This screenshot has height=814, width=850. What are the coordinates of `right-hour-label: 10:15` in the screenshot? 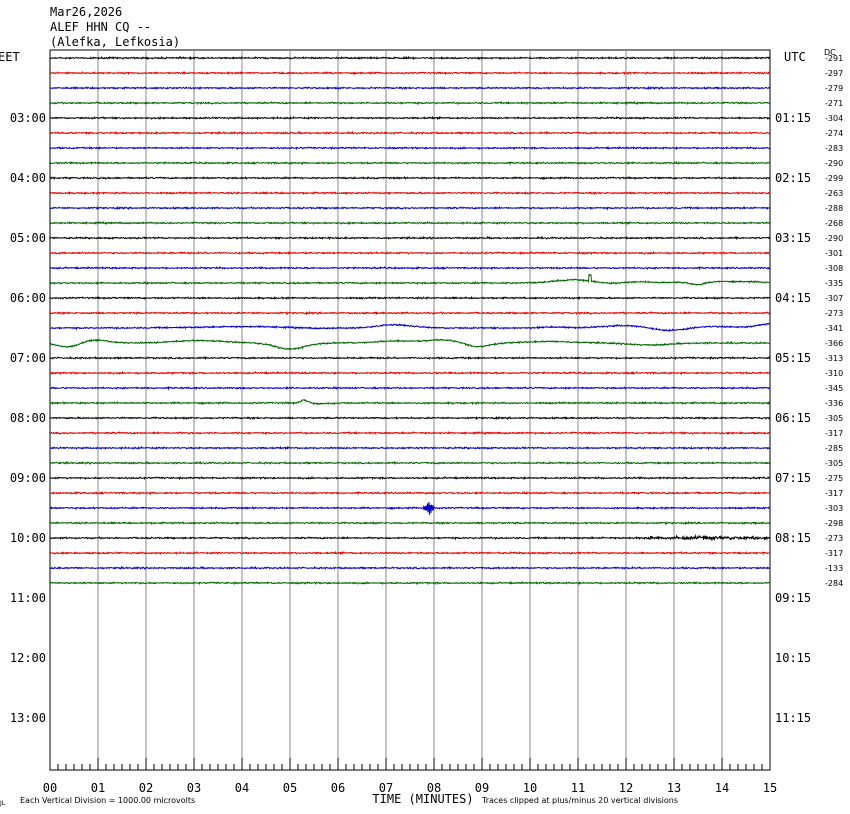 It's located at (793, 658).